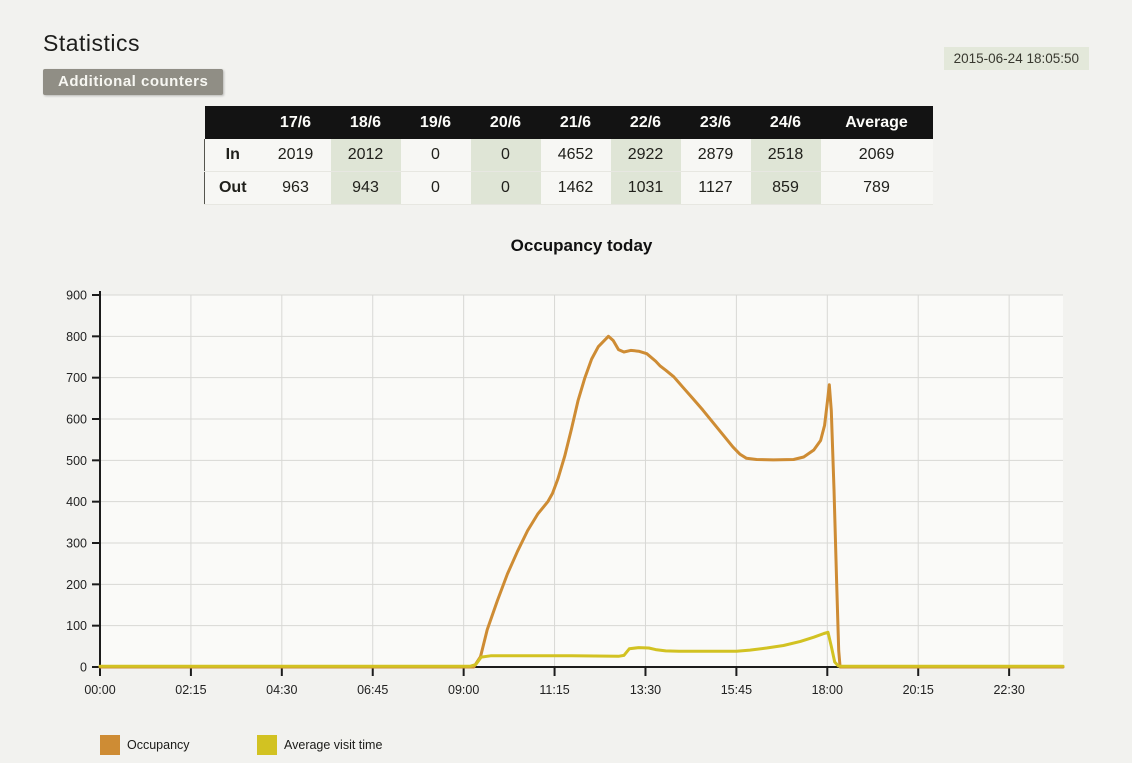 The width and height of the screenshot is (1132, 763). What do you see at coordinates (232, 188) in the screenshot?
I see `table-row-label: Out` at bounding box center [232, 188].